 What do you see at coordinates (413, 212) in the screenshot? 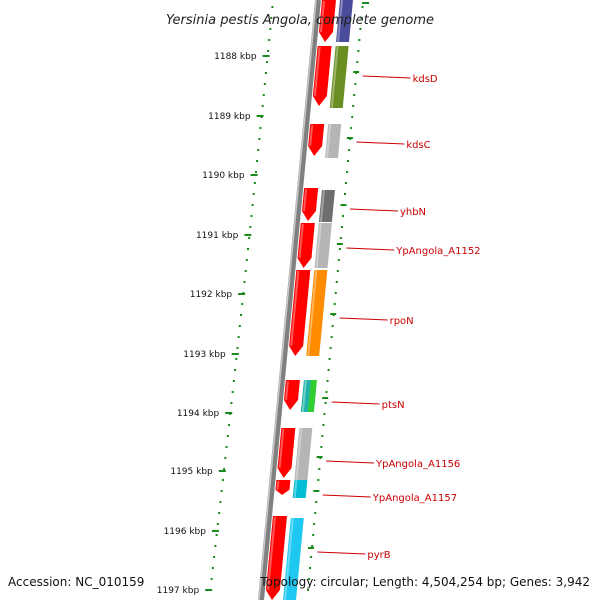
I see `gene-label-yhbn: yhbN` at bounding box center [413, 212].